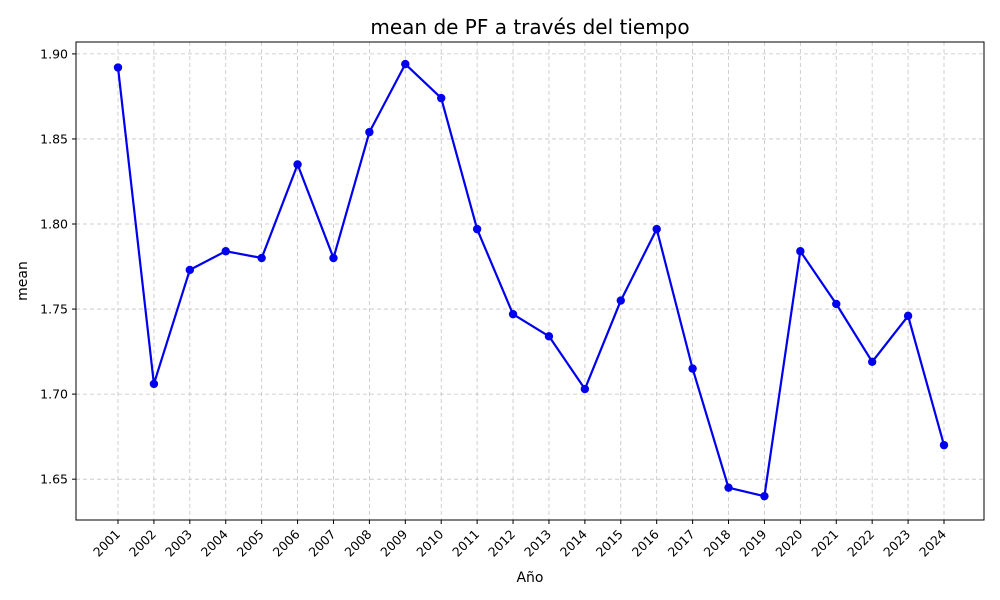 This screenshot has width=1000, height=600. What do you see at coordinates (54, 138) in the screenshot?
I see `y-tick-label: 1.85` at bounding box center [54, 138].